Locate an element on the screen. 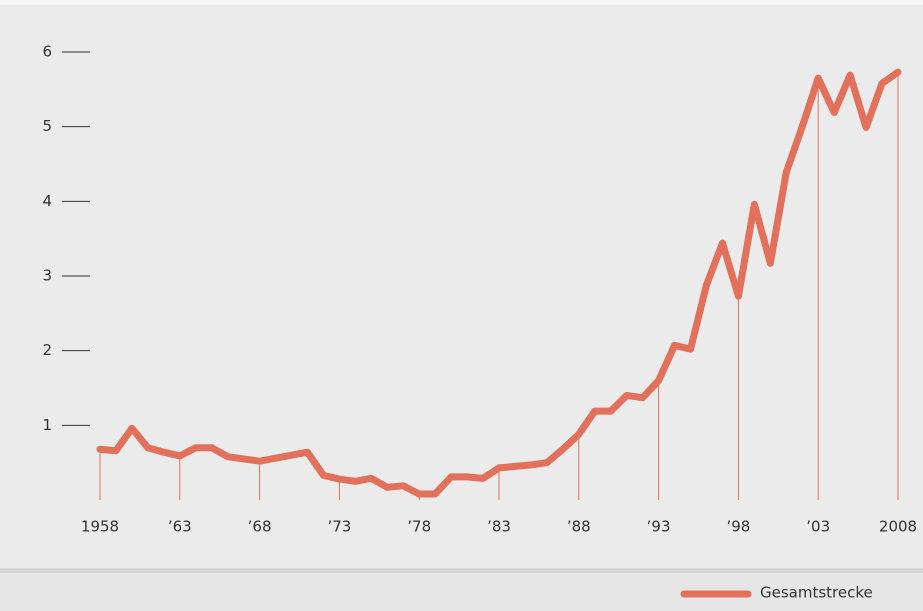 This screenshot has height=611, width=923. y-tick-label: 4 is located at coordinates (47, 201).